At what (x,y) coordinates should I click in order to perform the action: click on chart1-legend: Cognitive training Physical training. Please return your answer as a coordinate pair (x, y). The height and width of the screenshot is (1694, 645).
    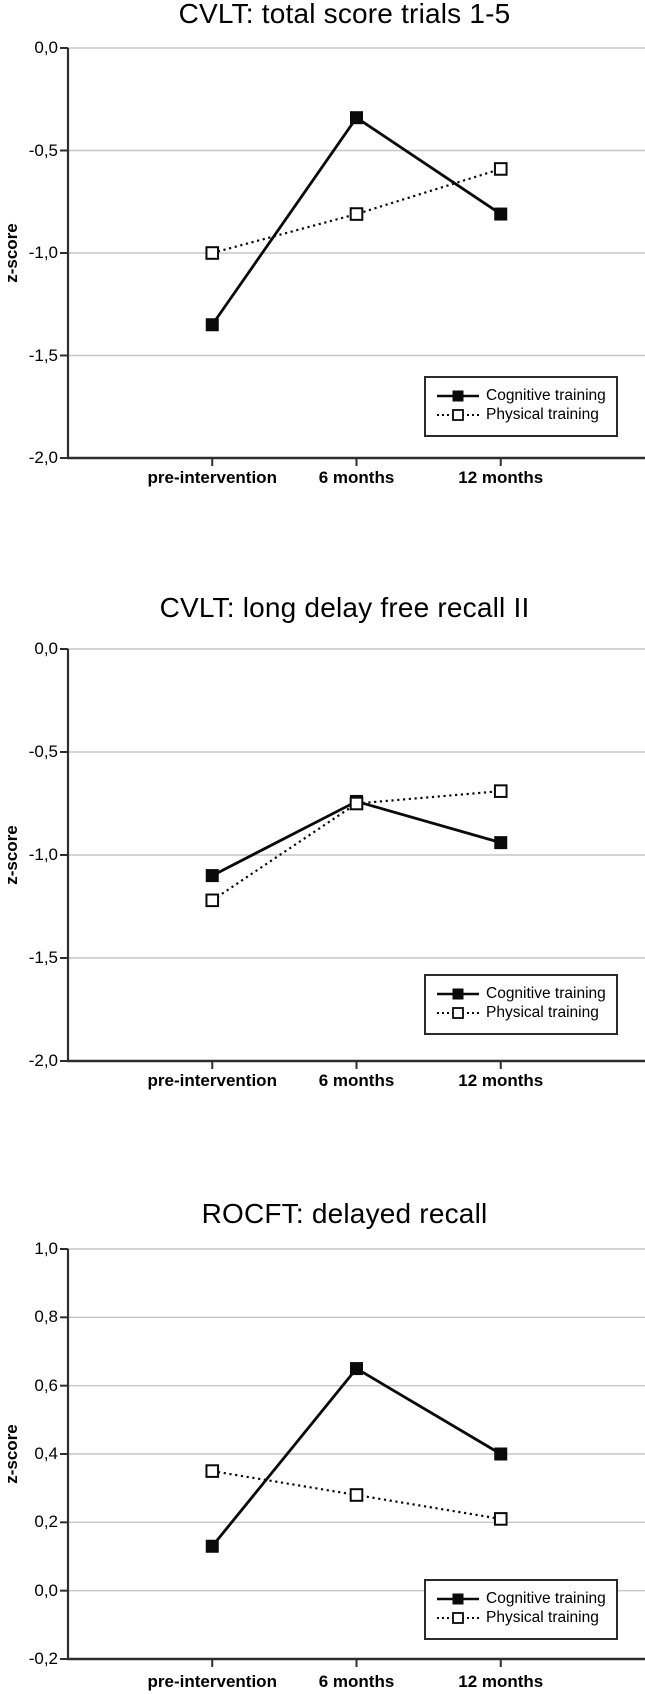
    Looking at the image, I should click on (521, 406).